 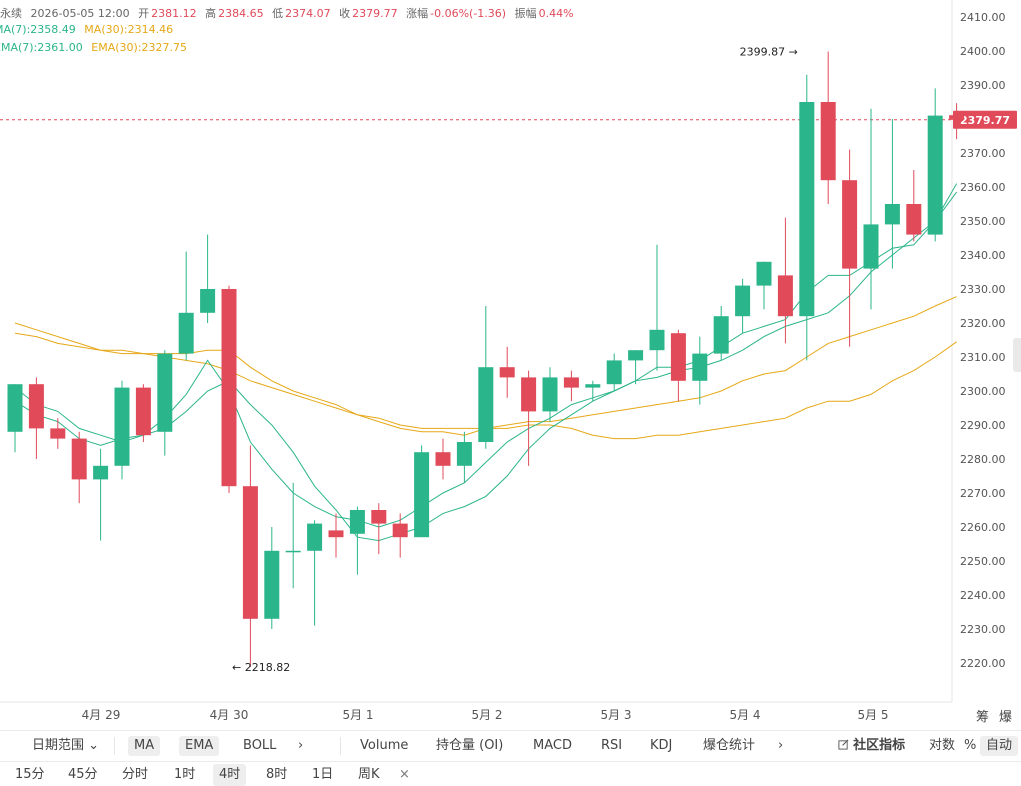 I want to click on more-overlays-button: ›, so click(x=301, y=745).